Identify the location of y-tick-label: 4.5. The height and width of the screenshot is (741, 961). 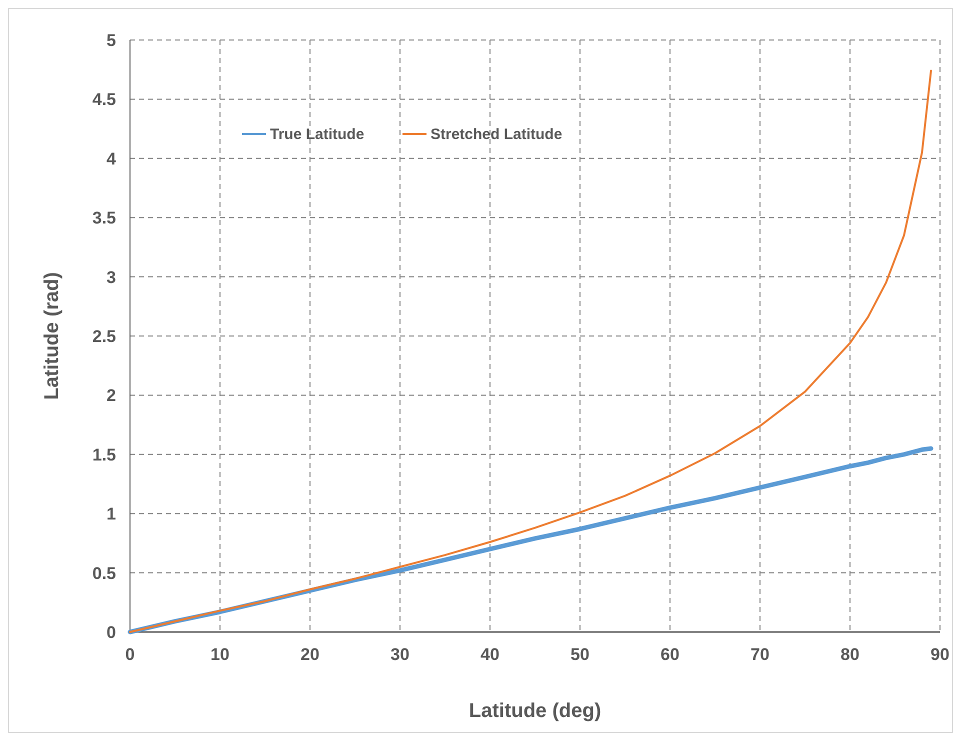
(104, 100).